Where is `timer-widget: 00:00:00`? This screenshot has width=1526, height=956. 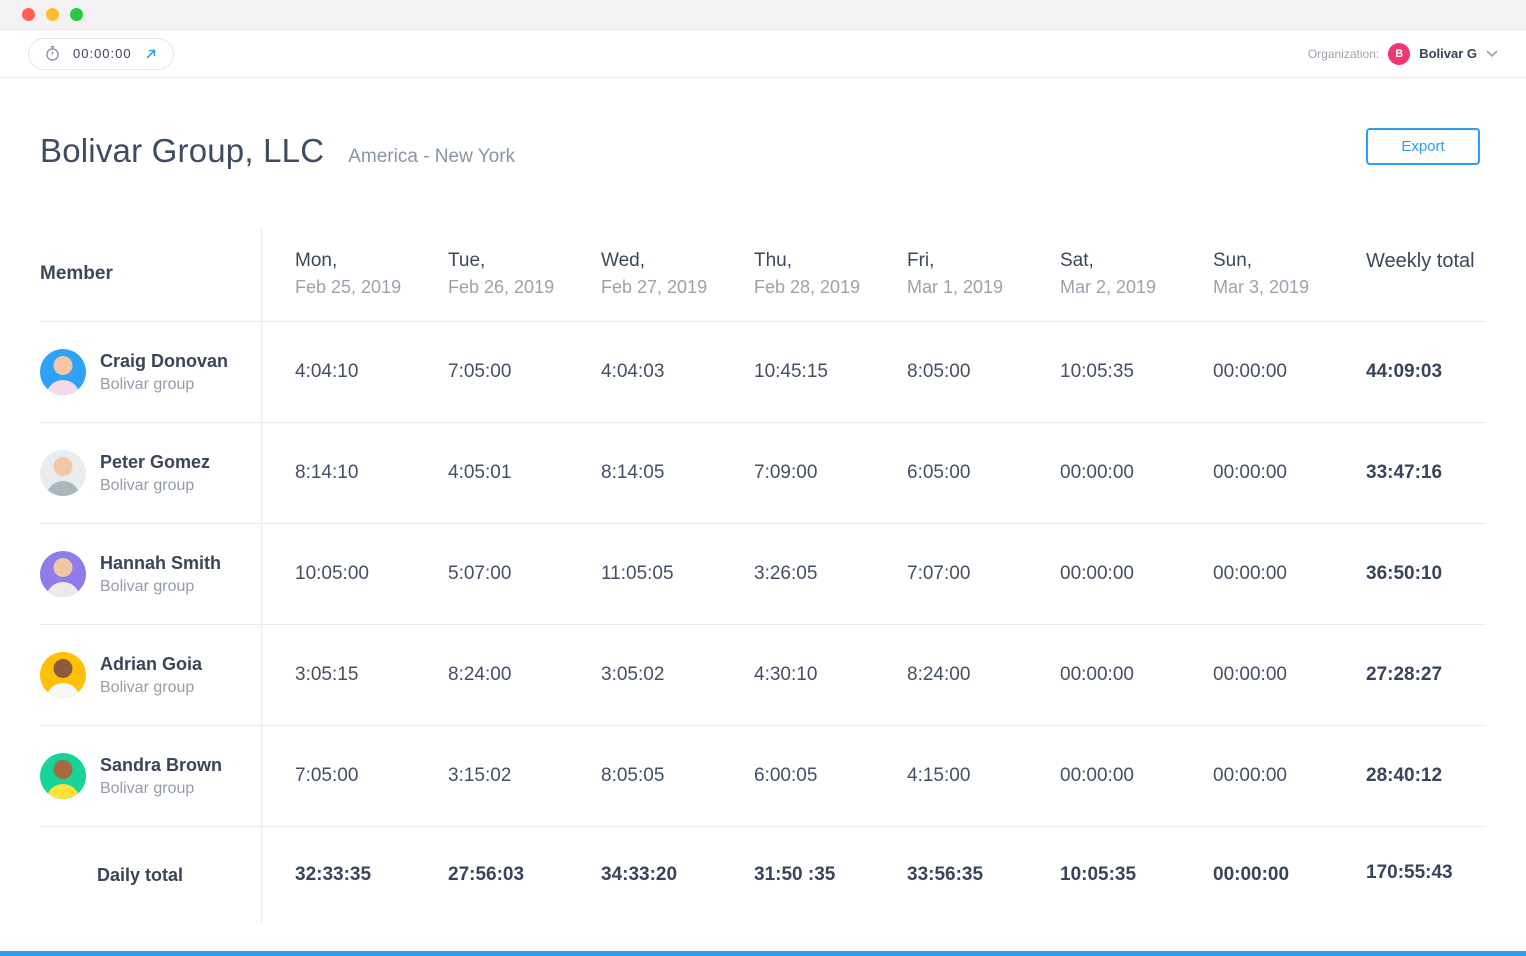
timer-widget: 00:00:00 is located at coordinates (101, 53).